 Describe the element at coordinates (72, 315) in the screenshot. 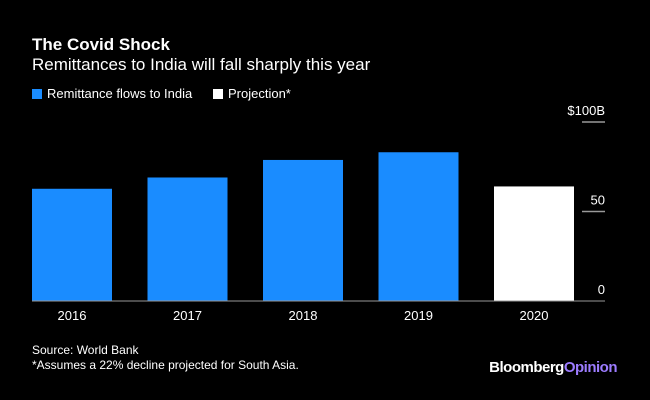

I see `x-tick-label: 2016` at that location.